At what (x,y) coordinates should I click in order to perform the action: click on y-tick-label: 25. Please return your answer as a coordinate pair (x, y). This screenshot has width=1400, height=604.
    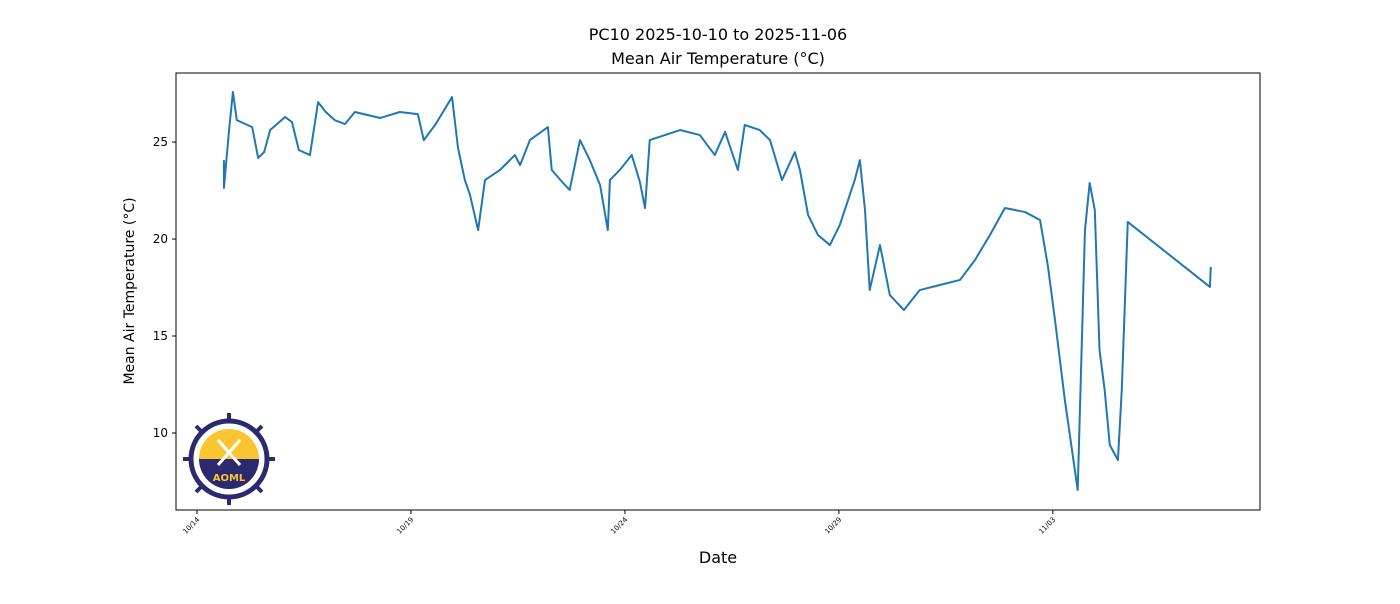
    Looking at the image, I should click on (160, 142).